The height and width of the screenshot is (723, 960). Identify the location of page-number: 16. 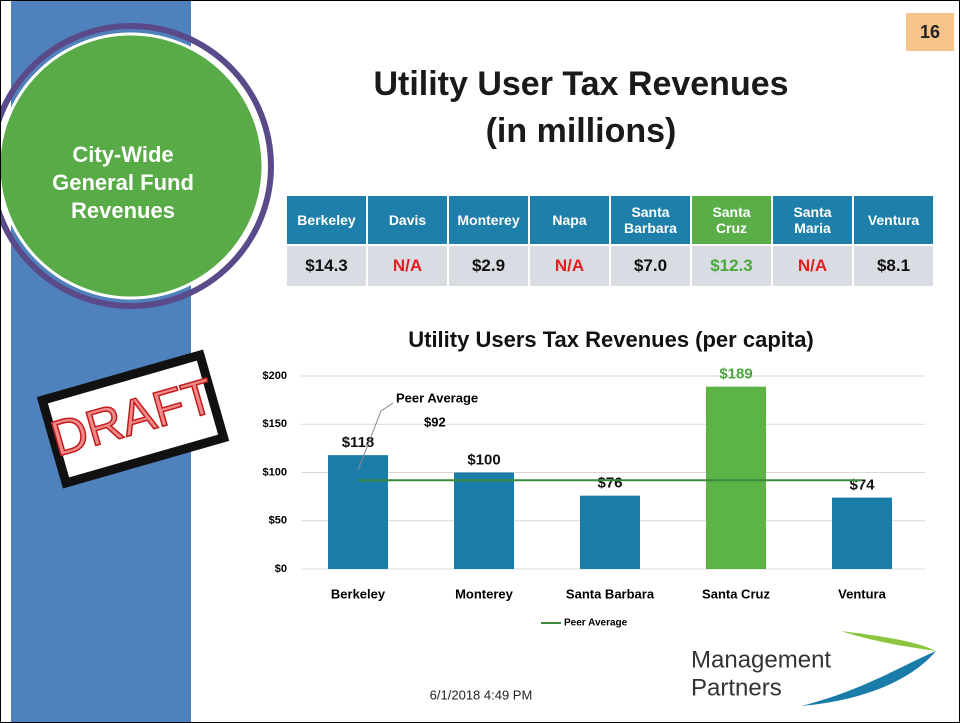
(930, 32).